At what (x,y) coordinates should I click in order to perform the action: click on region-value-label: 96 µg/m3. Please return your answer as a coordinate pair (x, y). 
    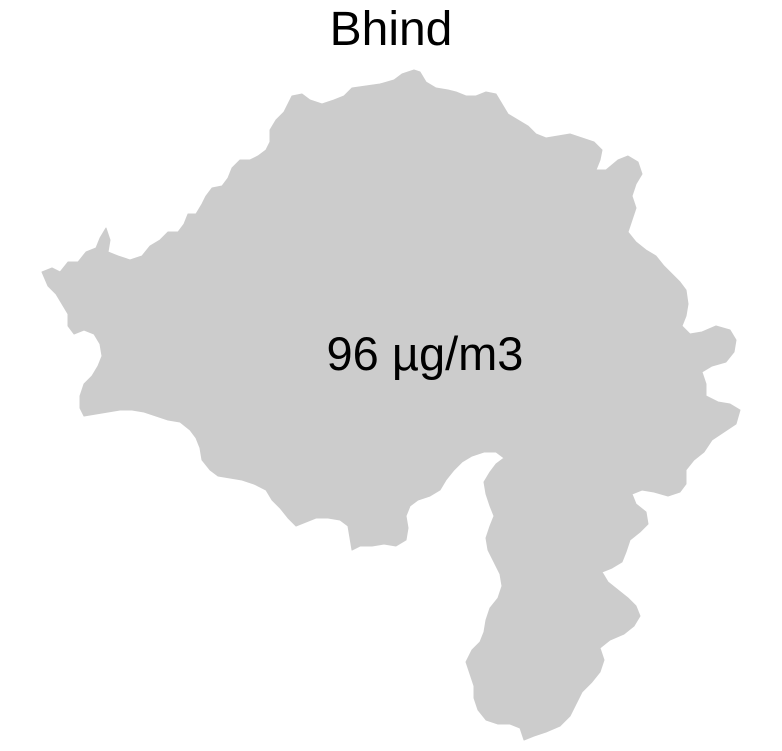
    Looking at the image, I should click on (425, 353).